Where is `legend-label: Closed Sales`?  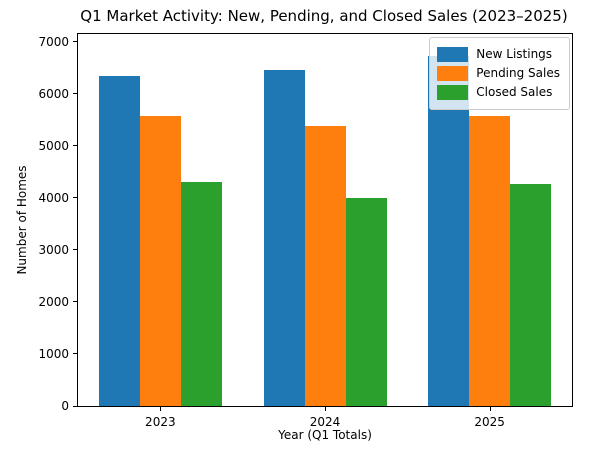
legend-label: Closed Sales is located at coordinates (514, 92).